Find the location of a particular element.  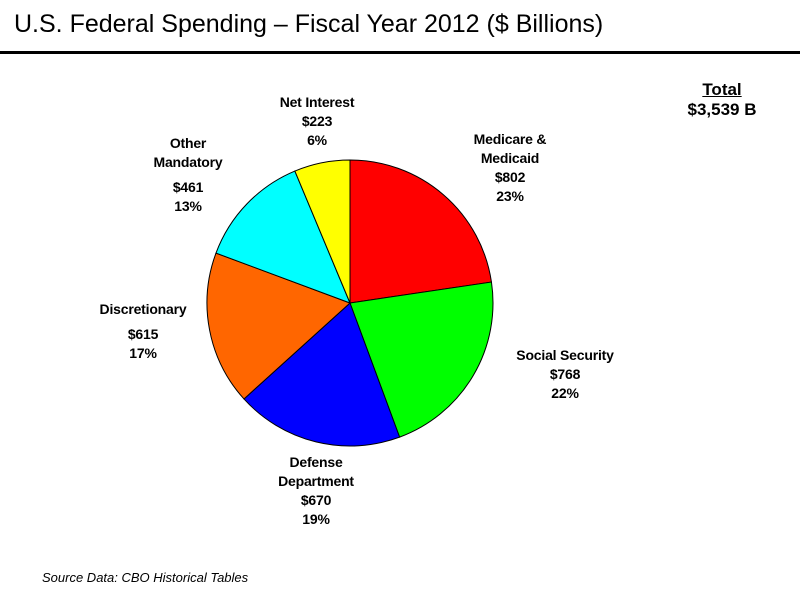

slice-name: Other is located at coordinates (188, 143).